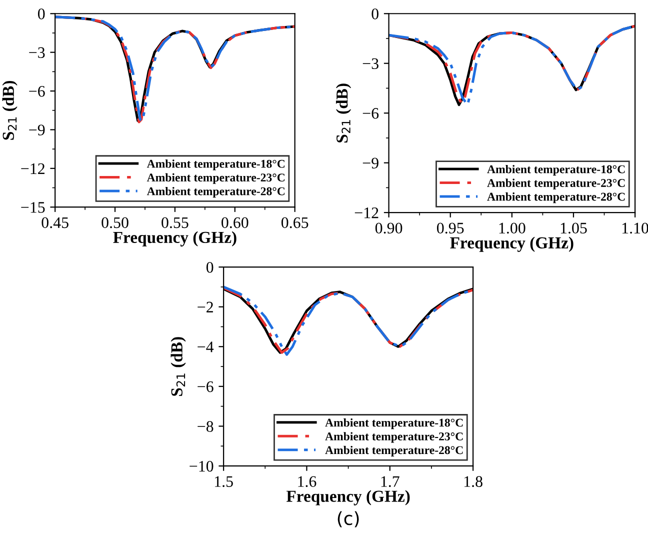  What do you see at coordinates (473, 482) in the screenshot?
I see `x-tick-label: 1.8` at bounding box center [473, 482].